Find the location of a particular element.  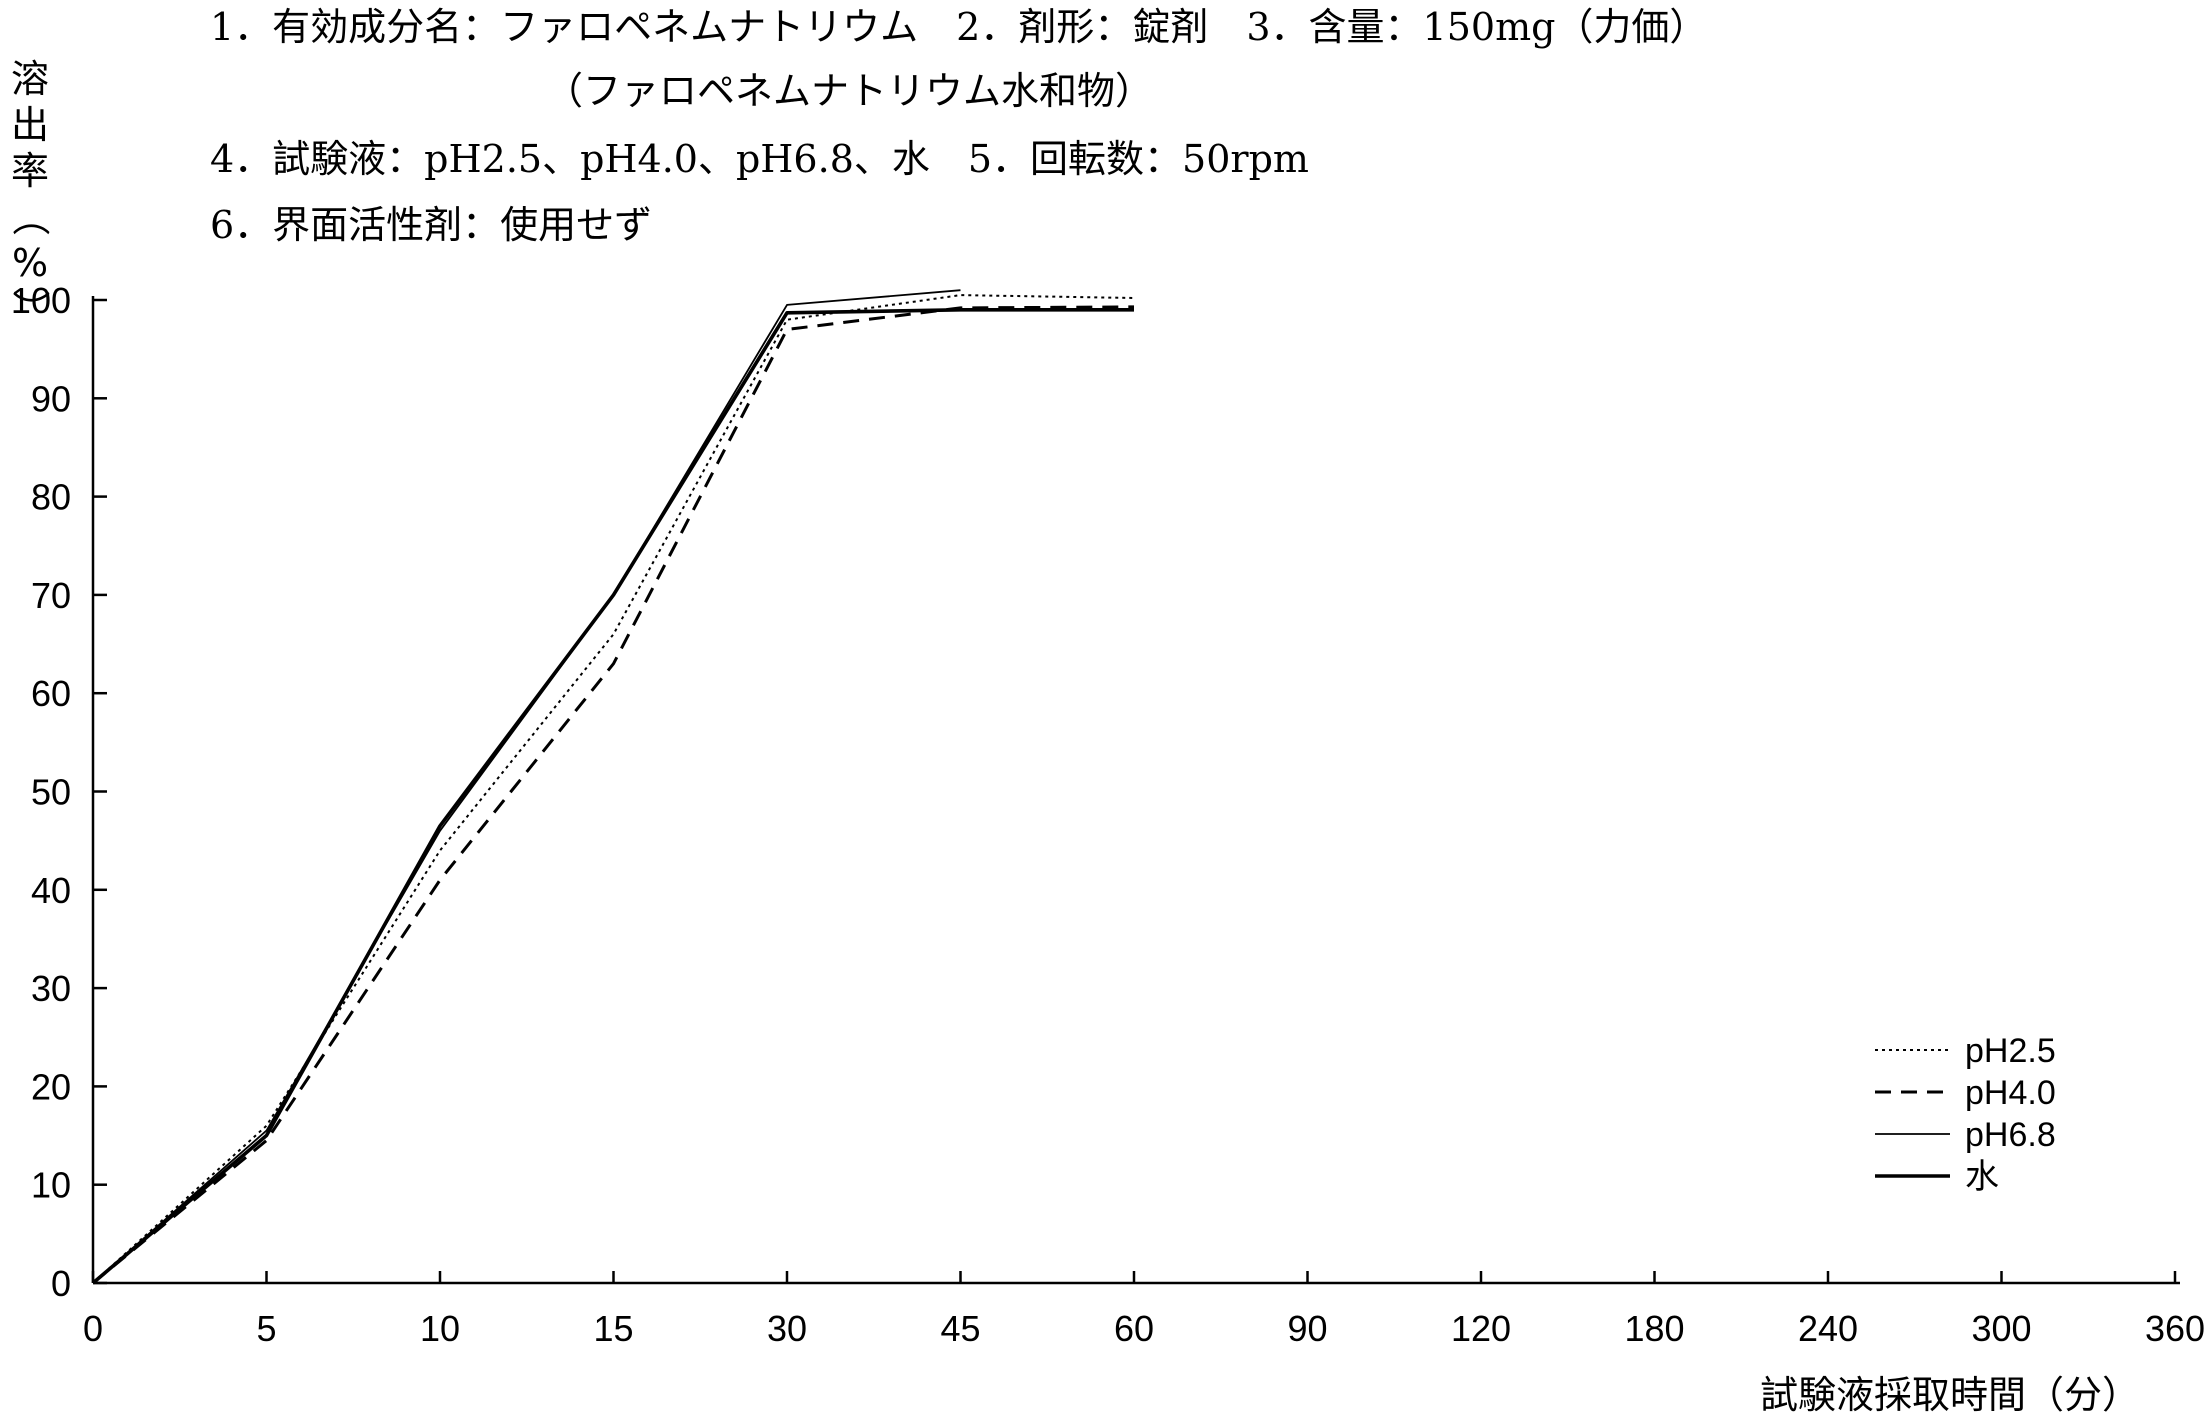

x-tick-labels: 0 5 10 15 30 45 60 90 120 180 240 300 360 is located at coordinates (1144, 1328).